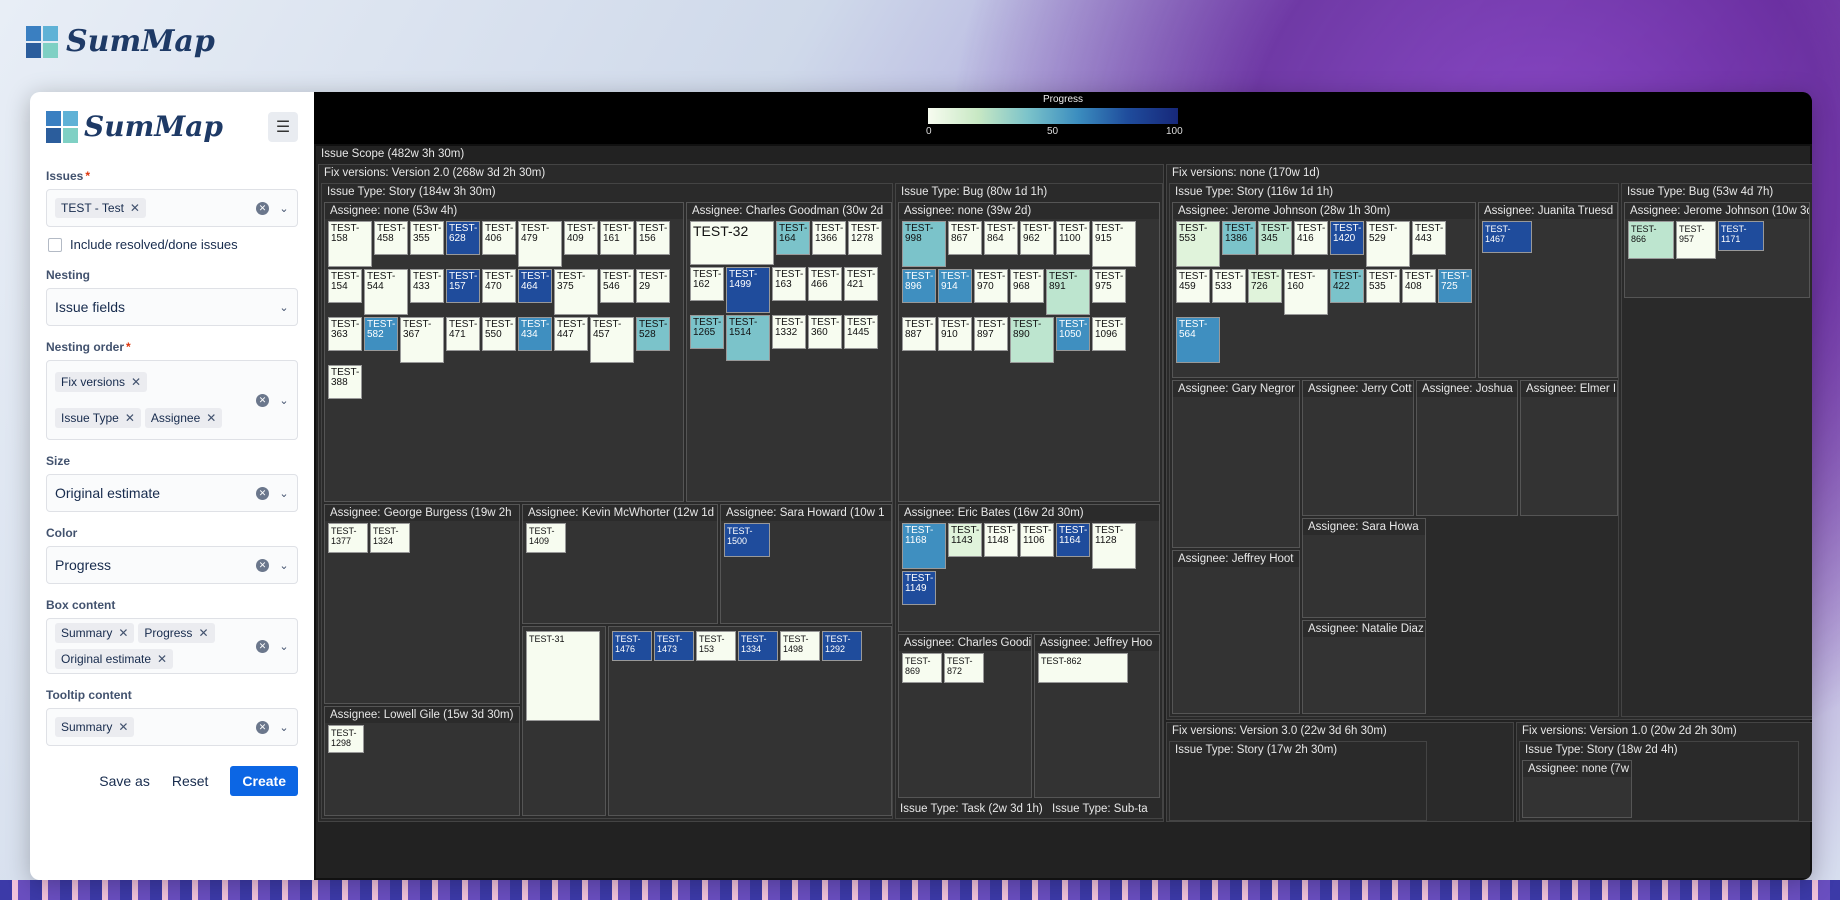  What do you see at coordinates (563, 676) in the screenshot?
I see `issue-box: TEST-31` at bounding box center [563, 676].